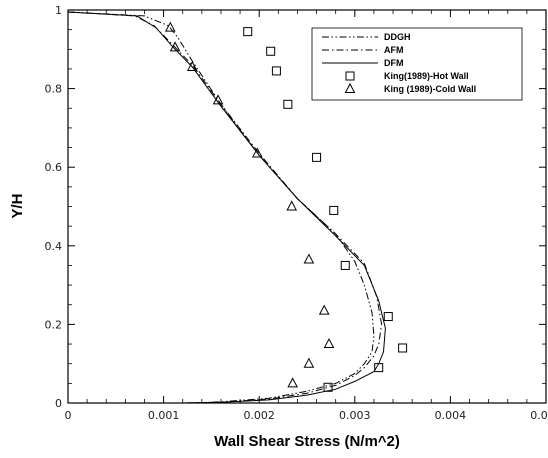 The width and height of the screenshot is (548, 458). I want to click on x-tick-label: 0.004, so click(451, 415).